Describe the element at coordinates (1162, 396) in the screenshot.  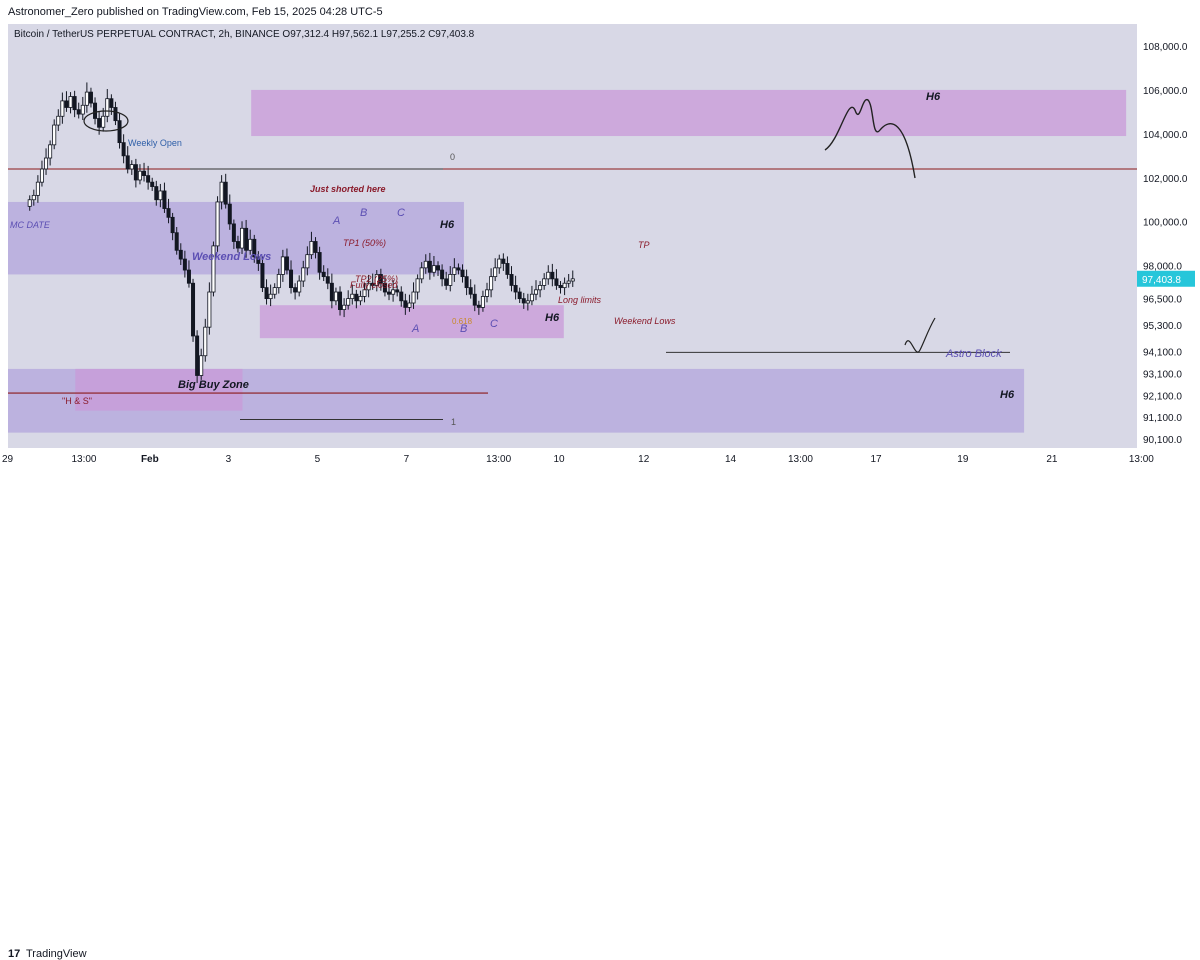
I see `y-tick-label: 92,100.0` at that location.